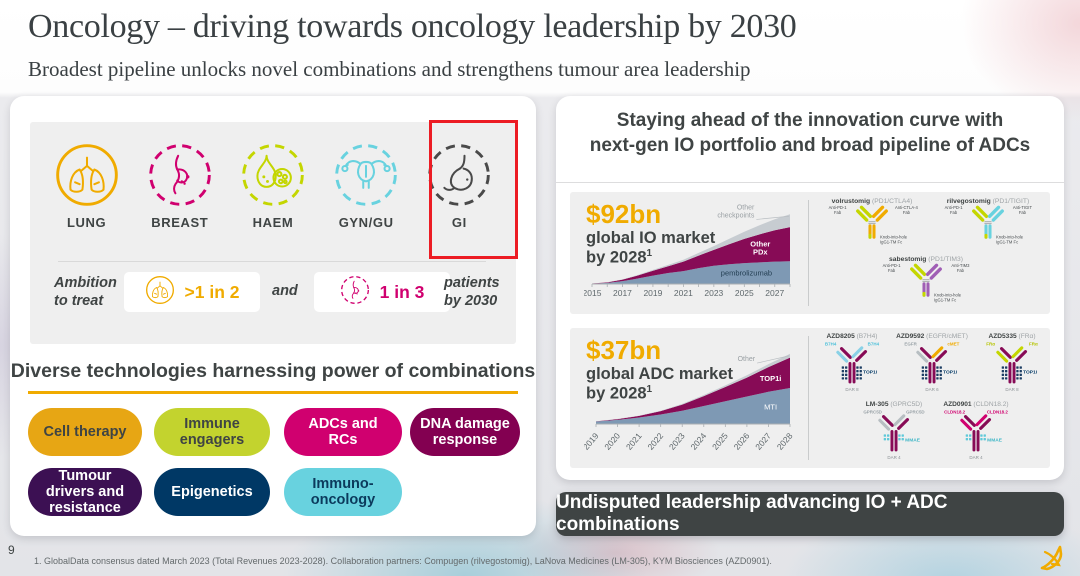  What do you see at coordinates (85, 432) in the screenshot?
I see `technology-pill-cell-therapy: Cell therapy` at bounding box center [85, 432].